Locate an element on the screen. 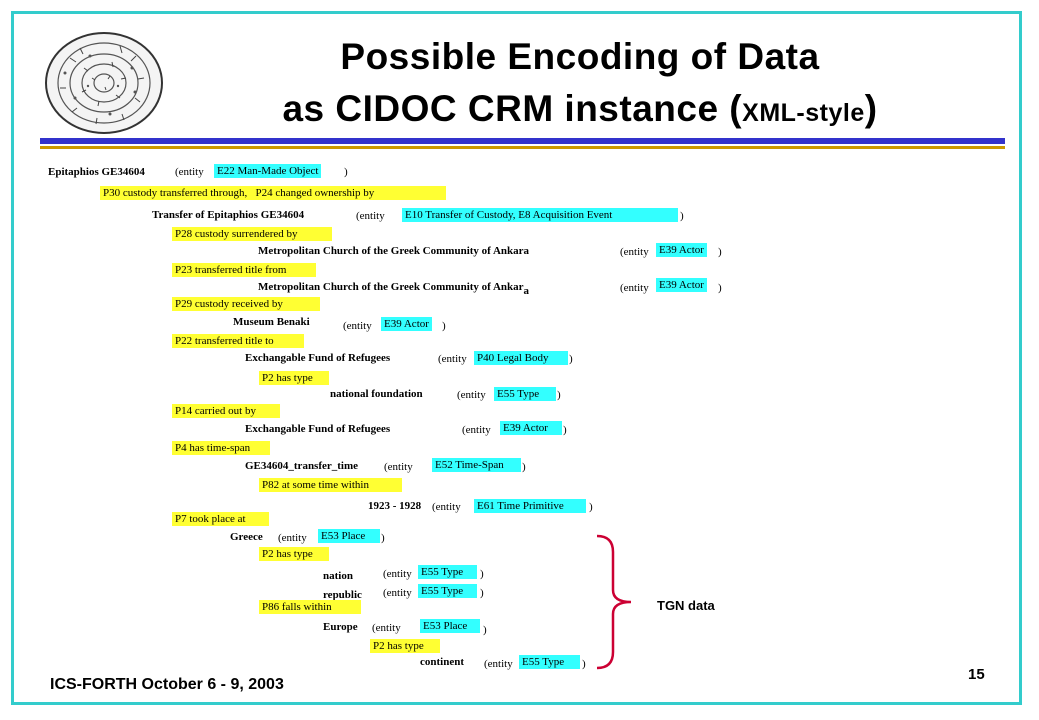 This screenshot has height=720, width=1039. slide-title-line2: as CIDOC CRM instance (XML-style) is located at coordinates (580, 108).